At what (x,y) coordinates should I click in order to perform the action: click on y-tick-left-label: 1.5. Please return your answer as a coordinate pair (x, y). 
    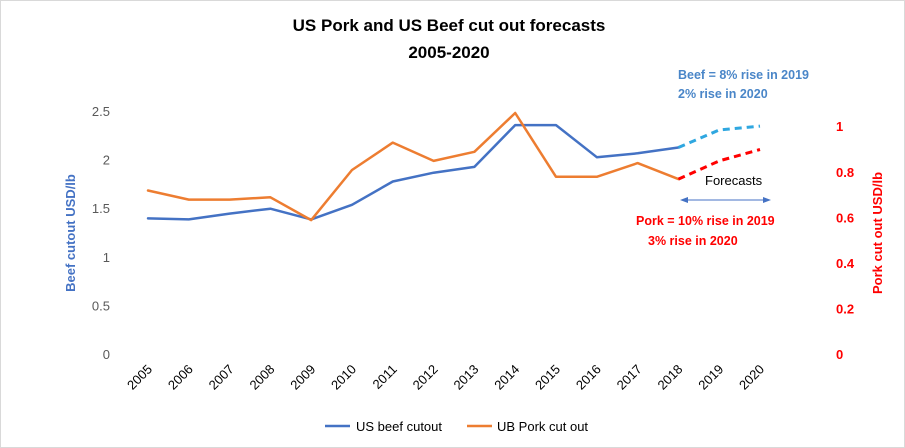
    Looking at the image, I should click on (101, 208).